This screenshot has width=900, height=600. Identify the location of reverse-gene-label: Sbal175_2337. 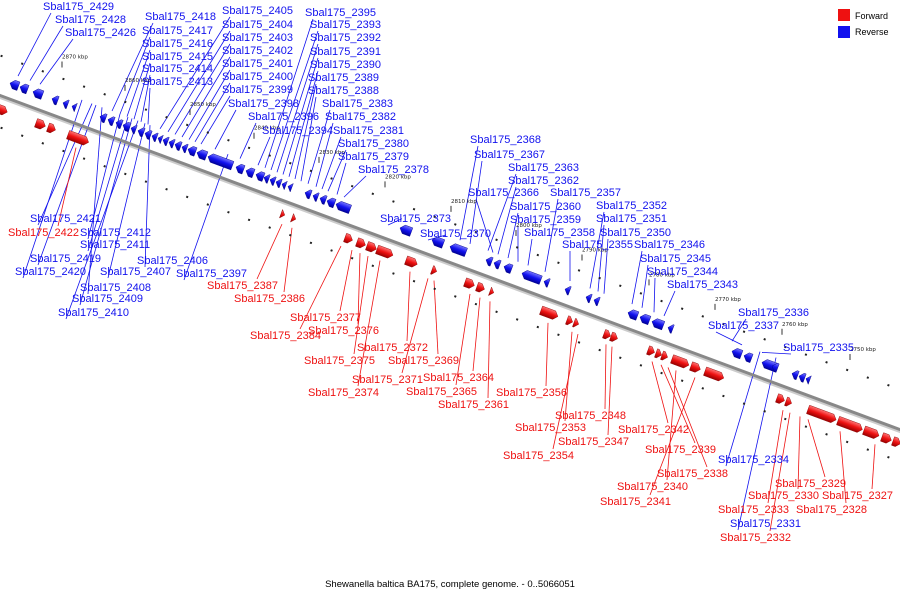
(743, 326).